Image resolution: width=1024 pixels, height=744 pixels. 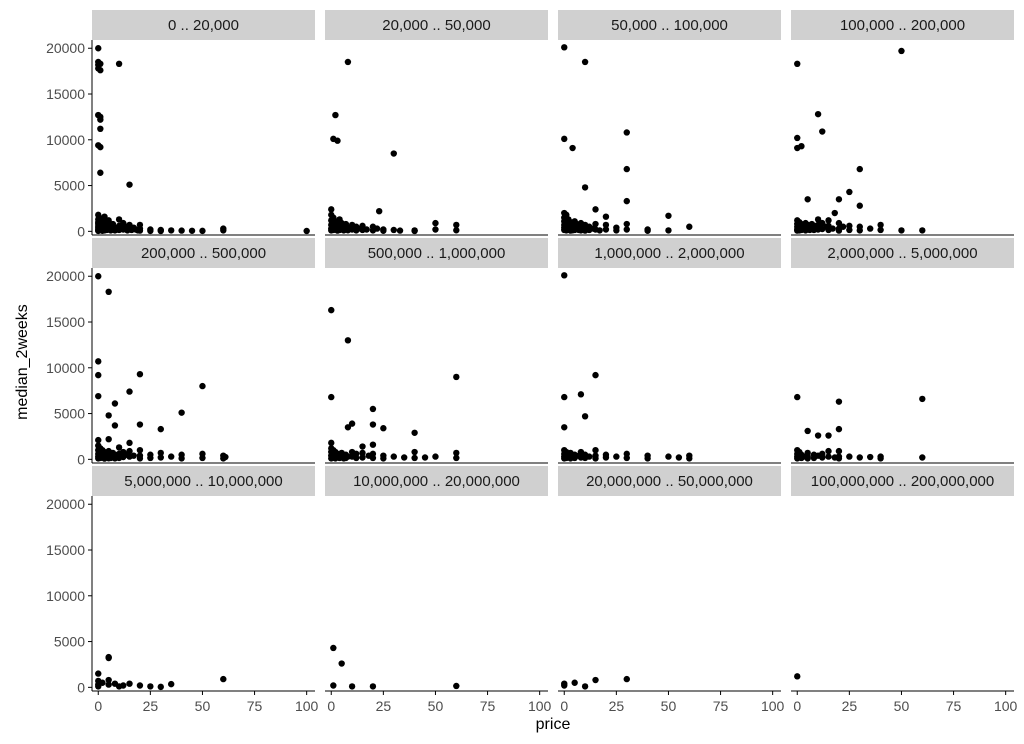 What do you see at coordinates (438, 590) in the screenshot?
I see `facet-panel: 10,000,000 .. 20,000,000 0 25 50 75 100` at bounding box center [438, 590].